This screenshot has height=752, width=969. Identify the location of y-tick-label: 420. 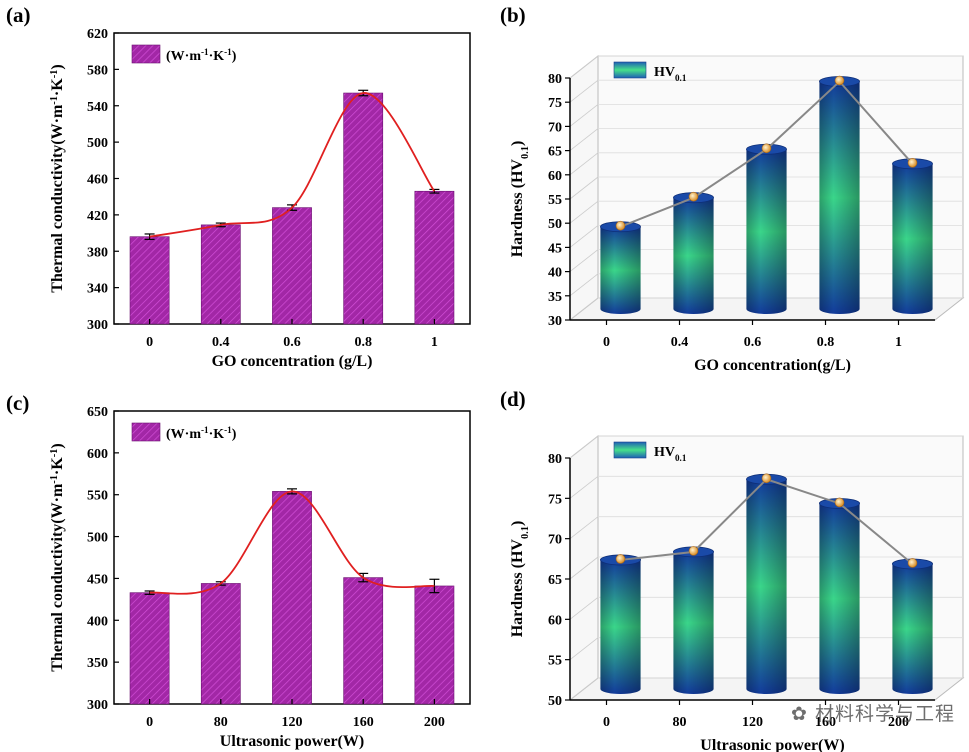
(97, 216).